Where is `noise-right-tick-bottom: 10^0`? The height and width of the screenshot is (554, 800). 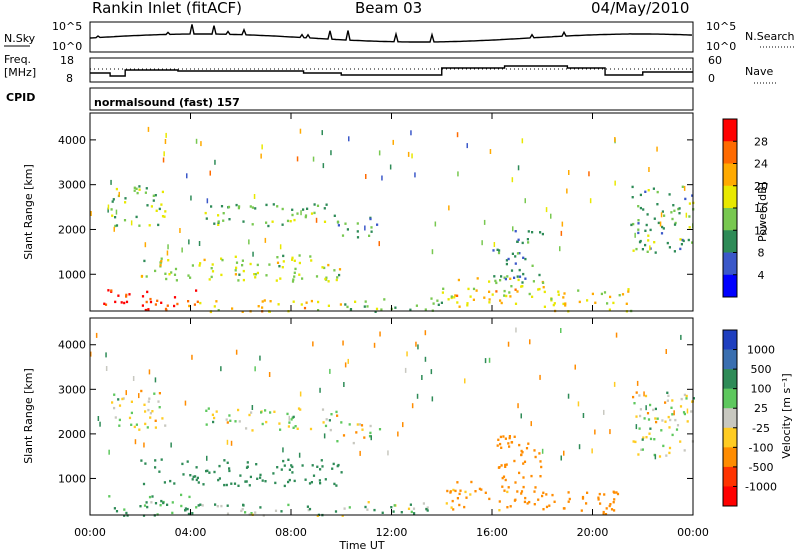
noise-right-tick-bottom: 10^0 is located at coordinates (721, 46).